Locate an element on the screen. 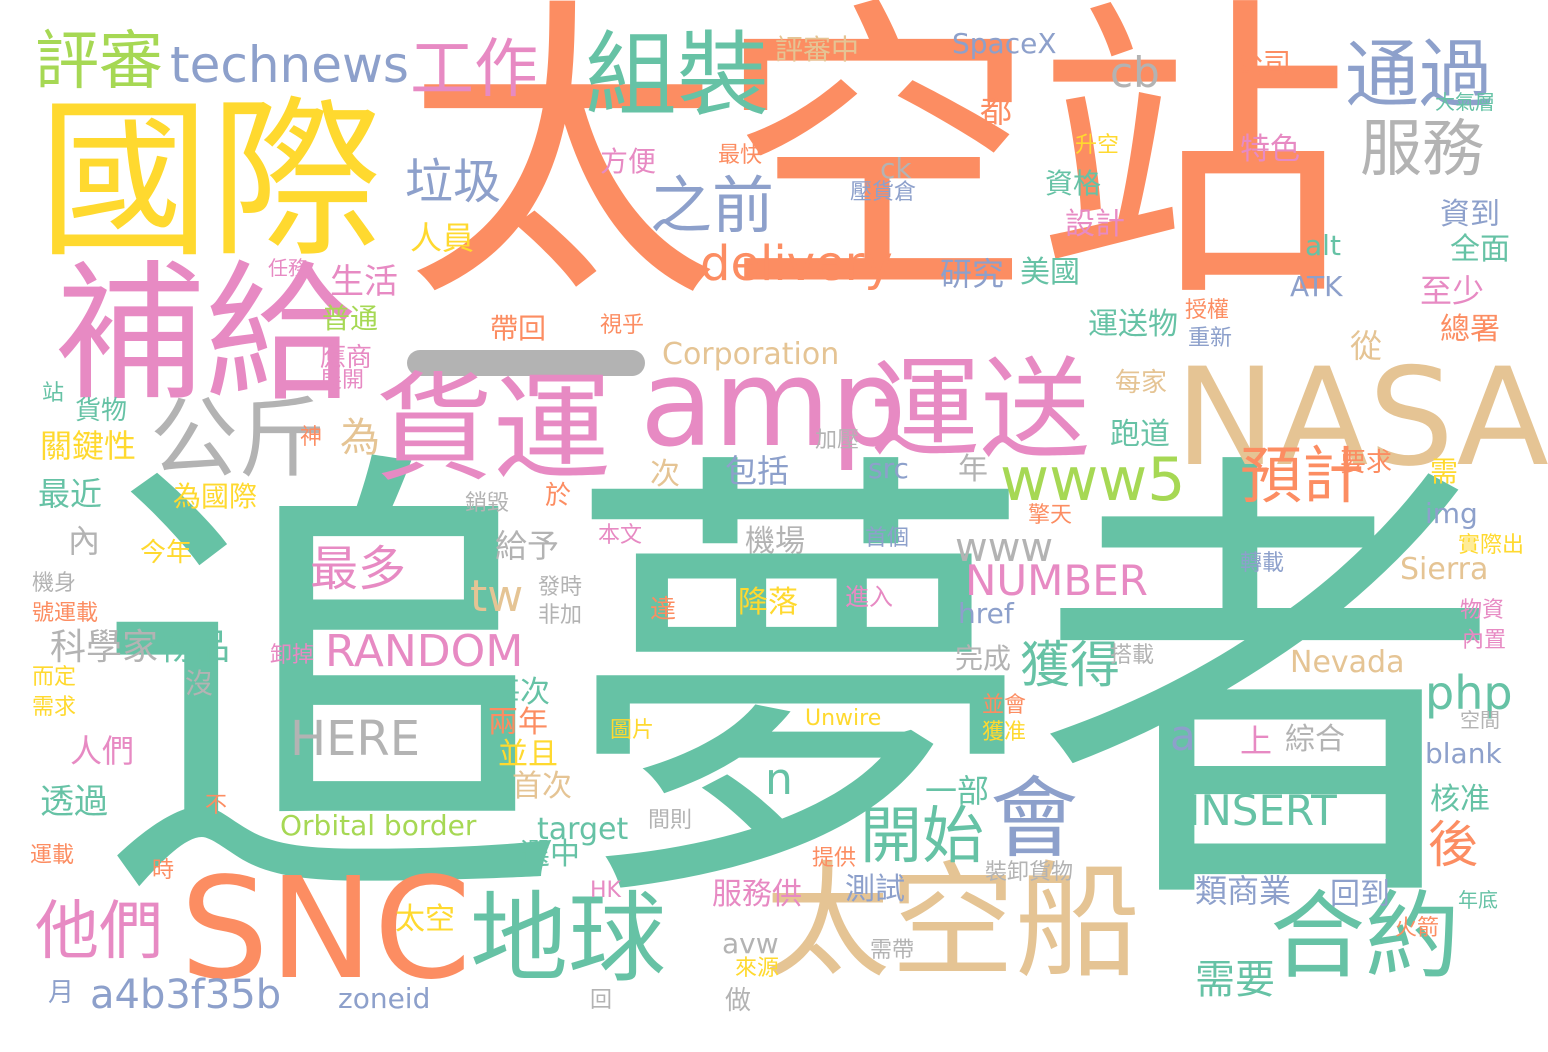  cloud-word: 內 is located at coordinates (84, 541).